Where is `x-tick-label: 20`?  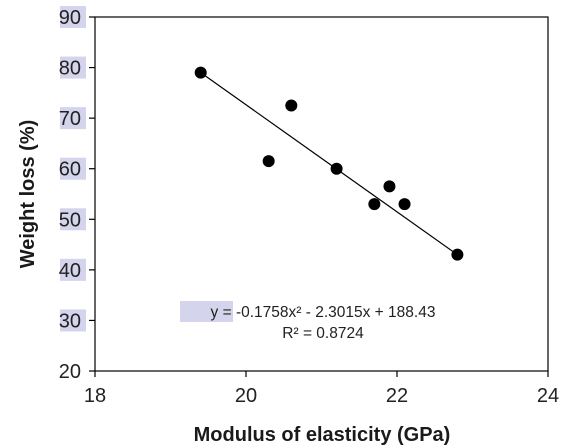
x-tick-label: 20 is located at coordinates (246, 396).